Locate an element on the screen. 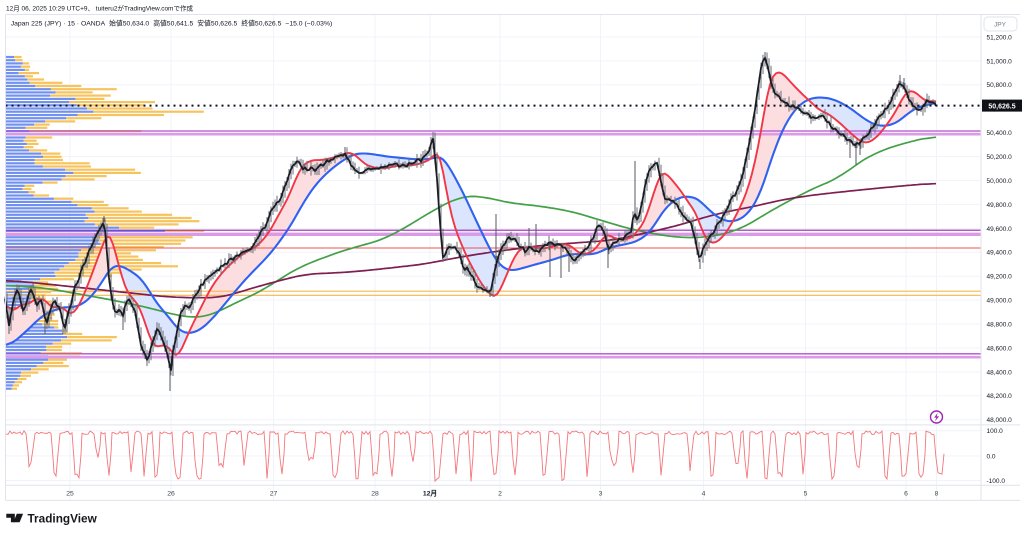 This screenshot has height=535, width=1024. svg-text: 50,200.0 is located at coordinates (1000, 157).